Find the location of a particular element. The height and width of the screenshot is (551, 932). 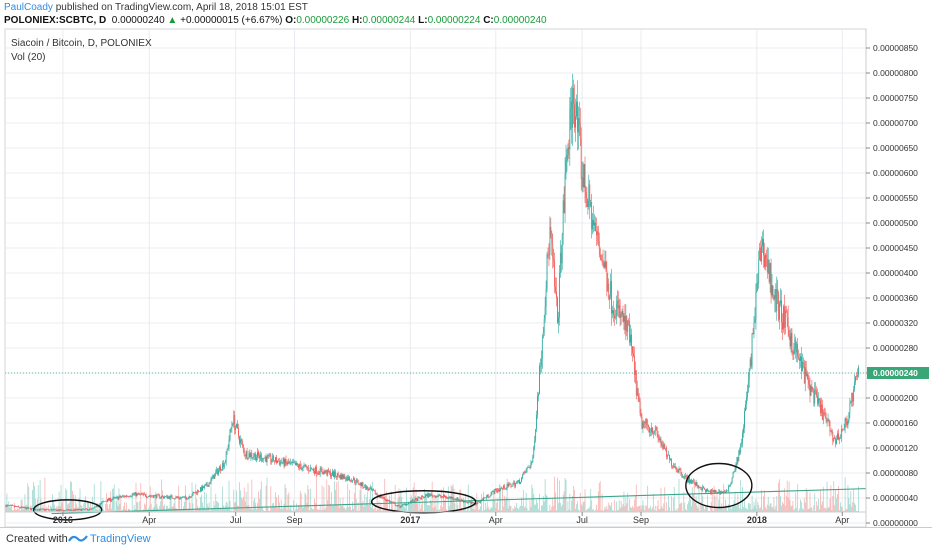

high-label: H: is located at coordinates (357, 20).